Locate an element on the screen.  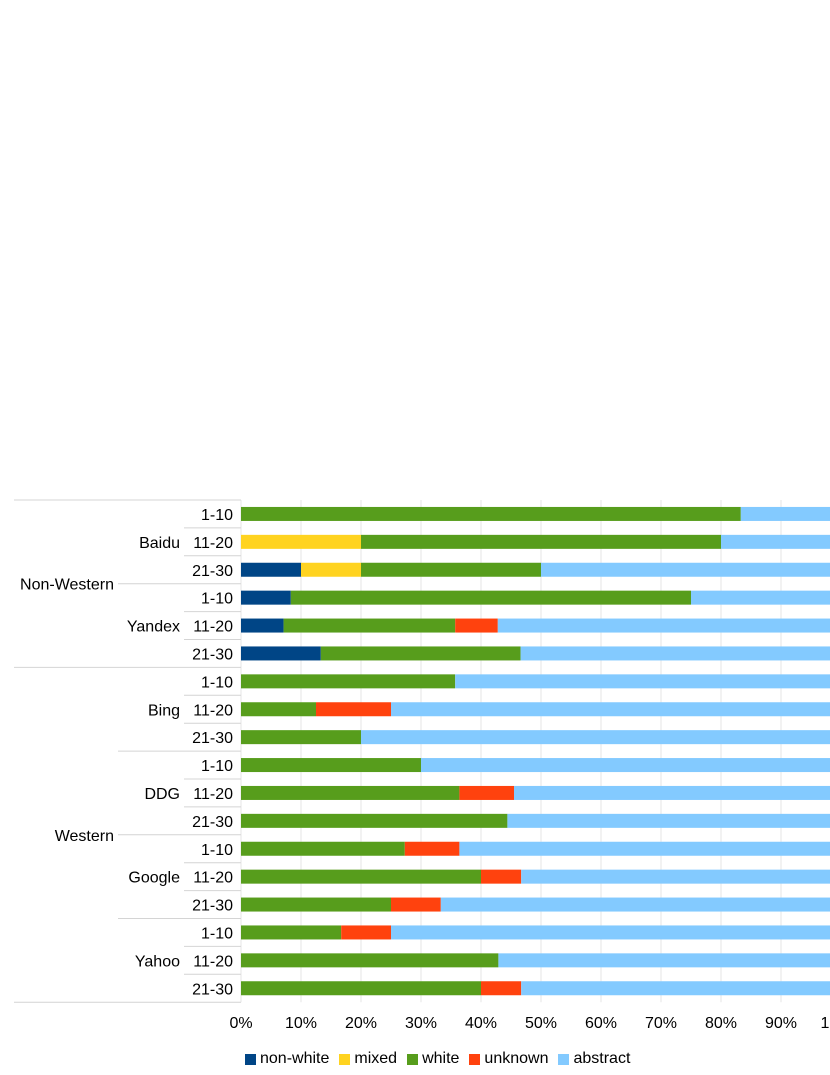
engine-label: Google is located at coordinates (154, 878).